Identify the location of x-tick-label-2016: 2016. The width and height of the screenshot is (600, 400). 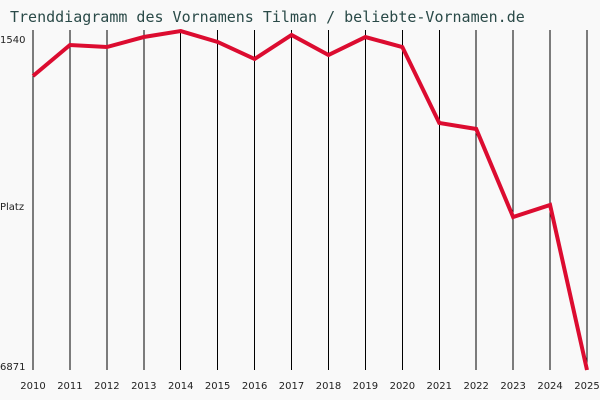
(254, 386).